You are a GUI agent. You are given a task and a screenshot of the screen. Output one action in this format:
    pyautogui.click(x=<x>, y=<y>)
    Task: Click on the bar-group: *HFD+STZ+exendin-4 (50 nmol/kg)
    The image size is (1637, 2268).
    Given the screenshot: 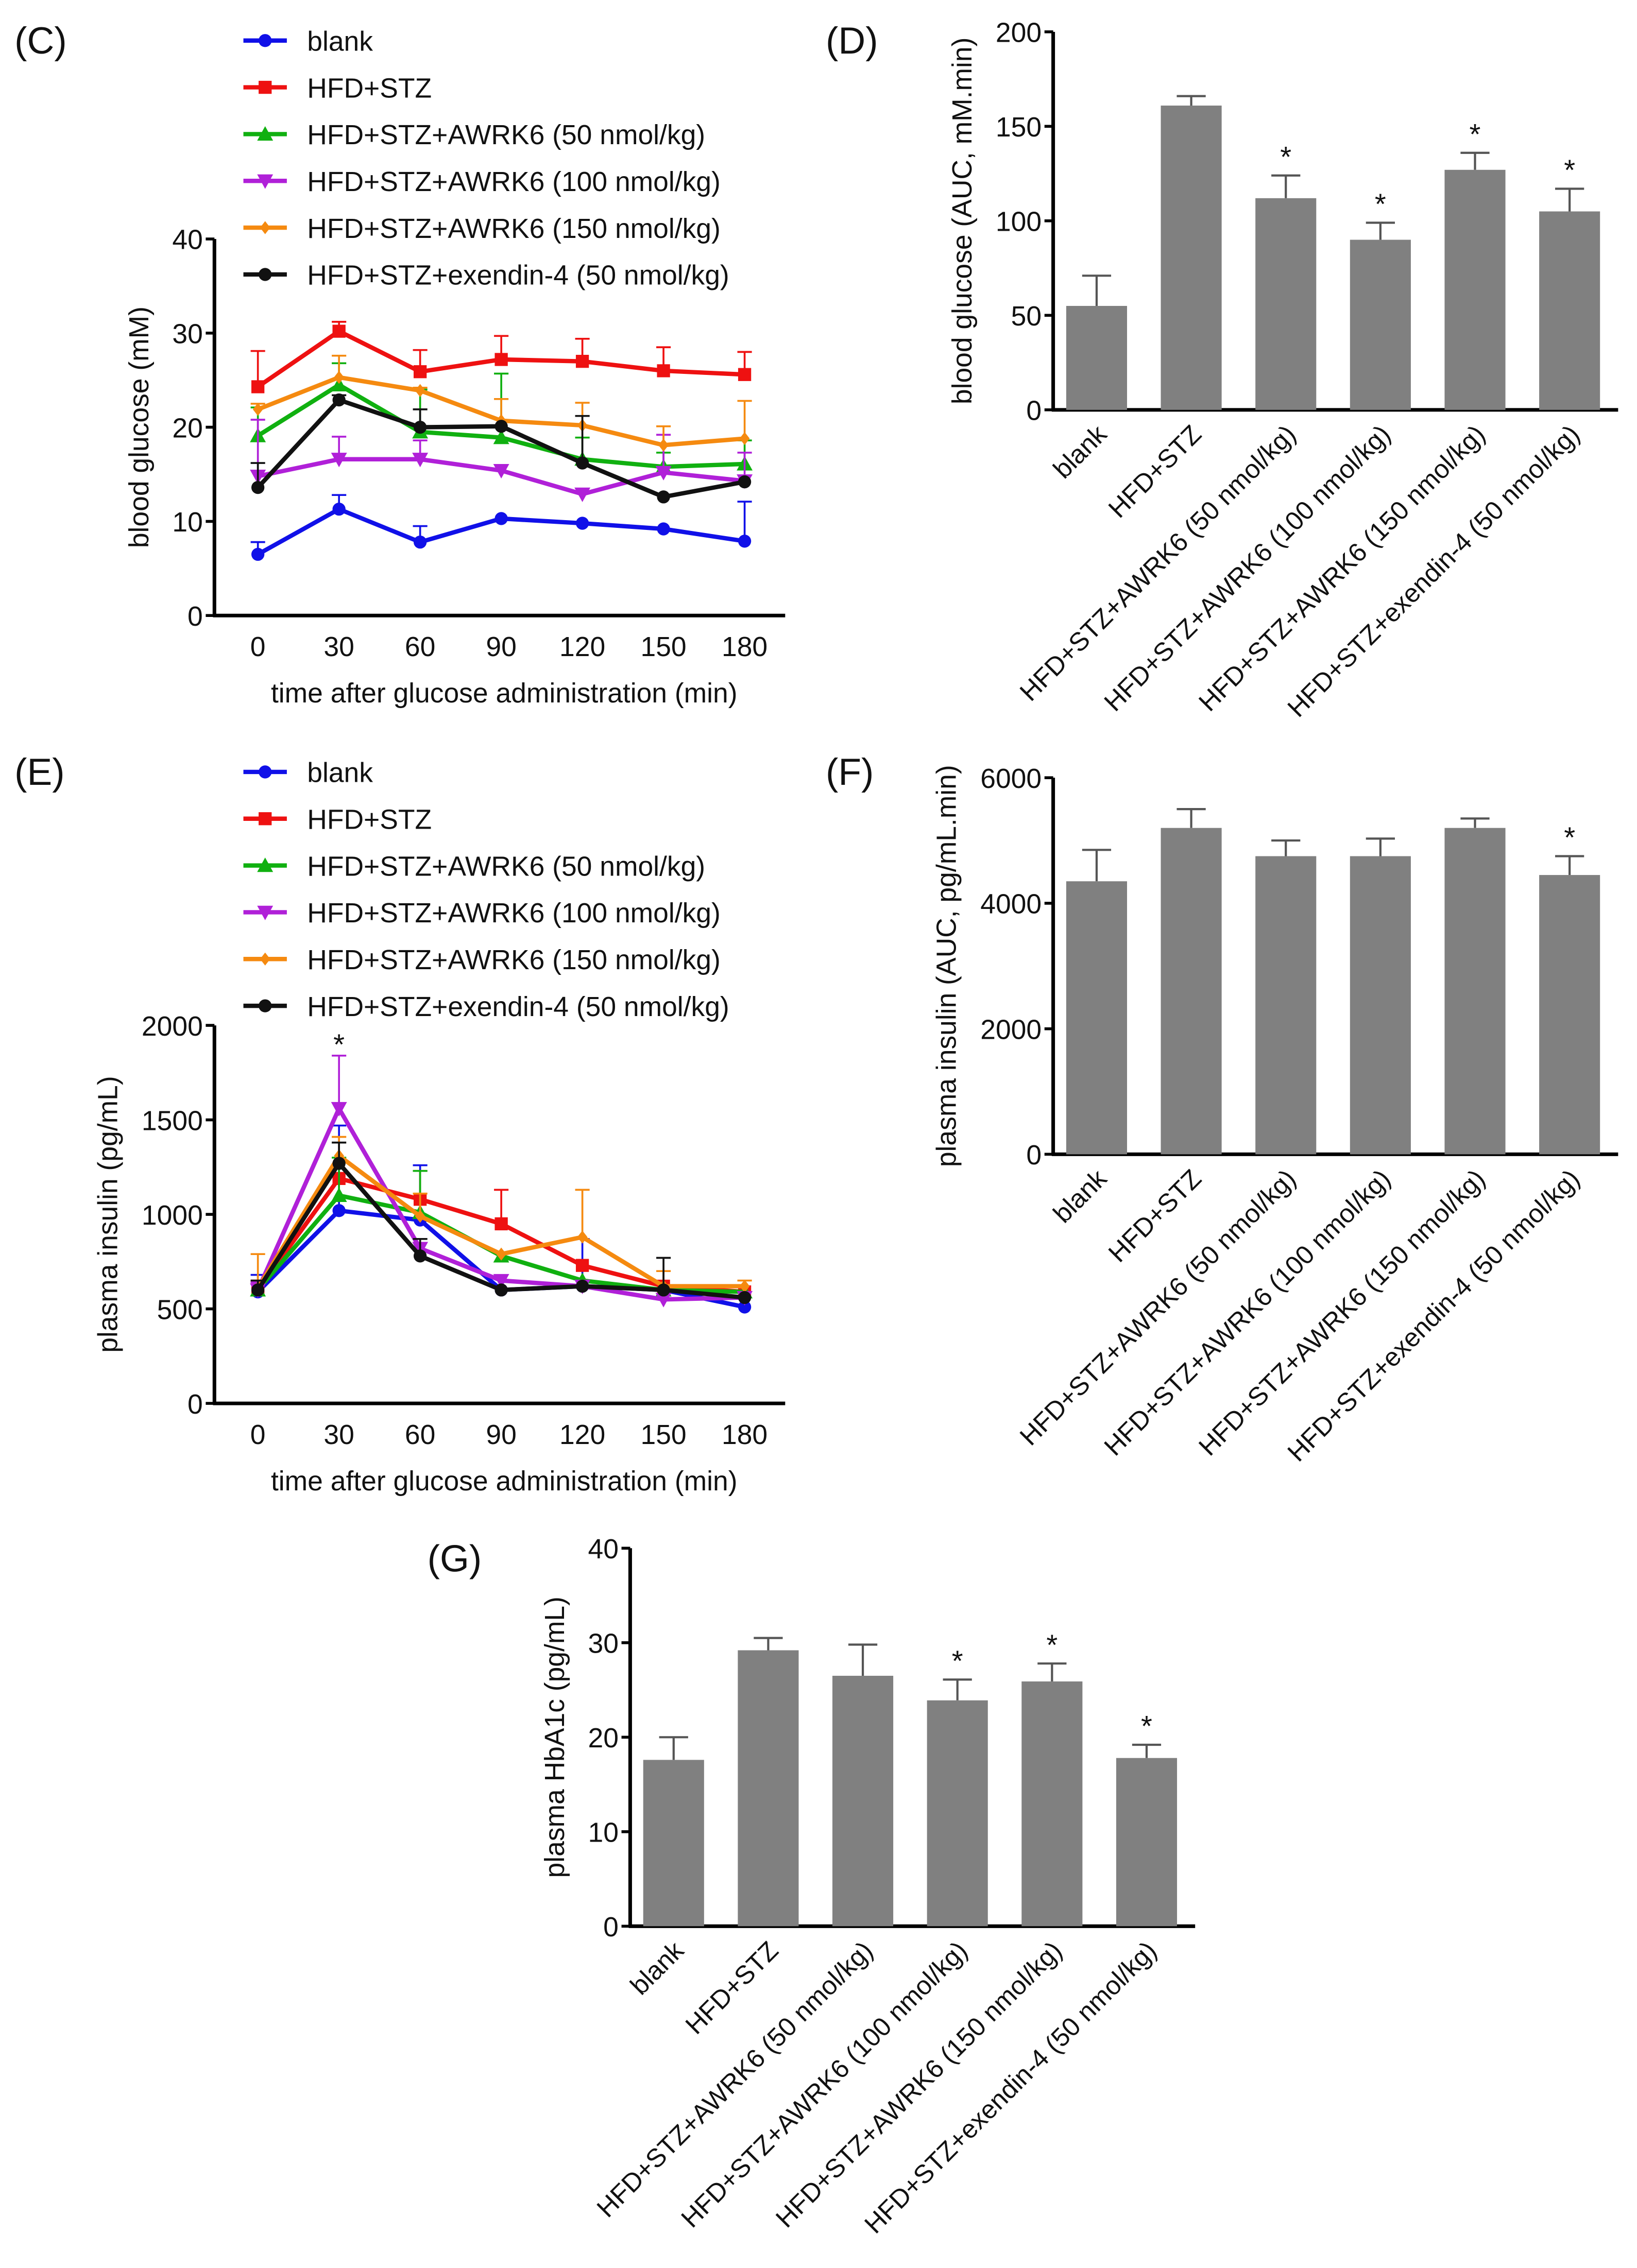 What is the action you would take?
    pyautogui.click(x=1441, y=439)
    